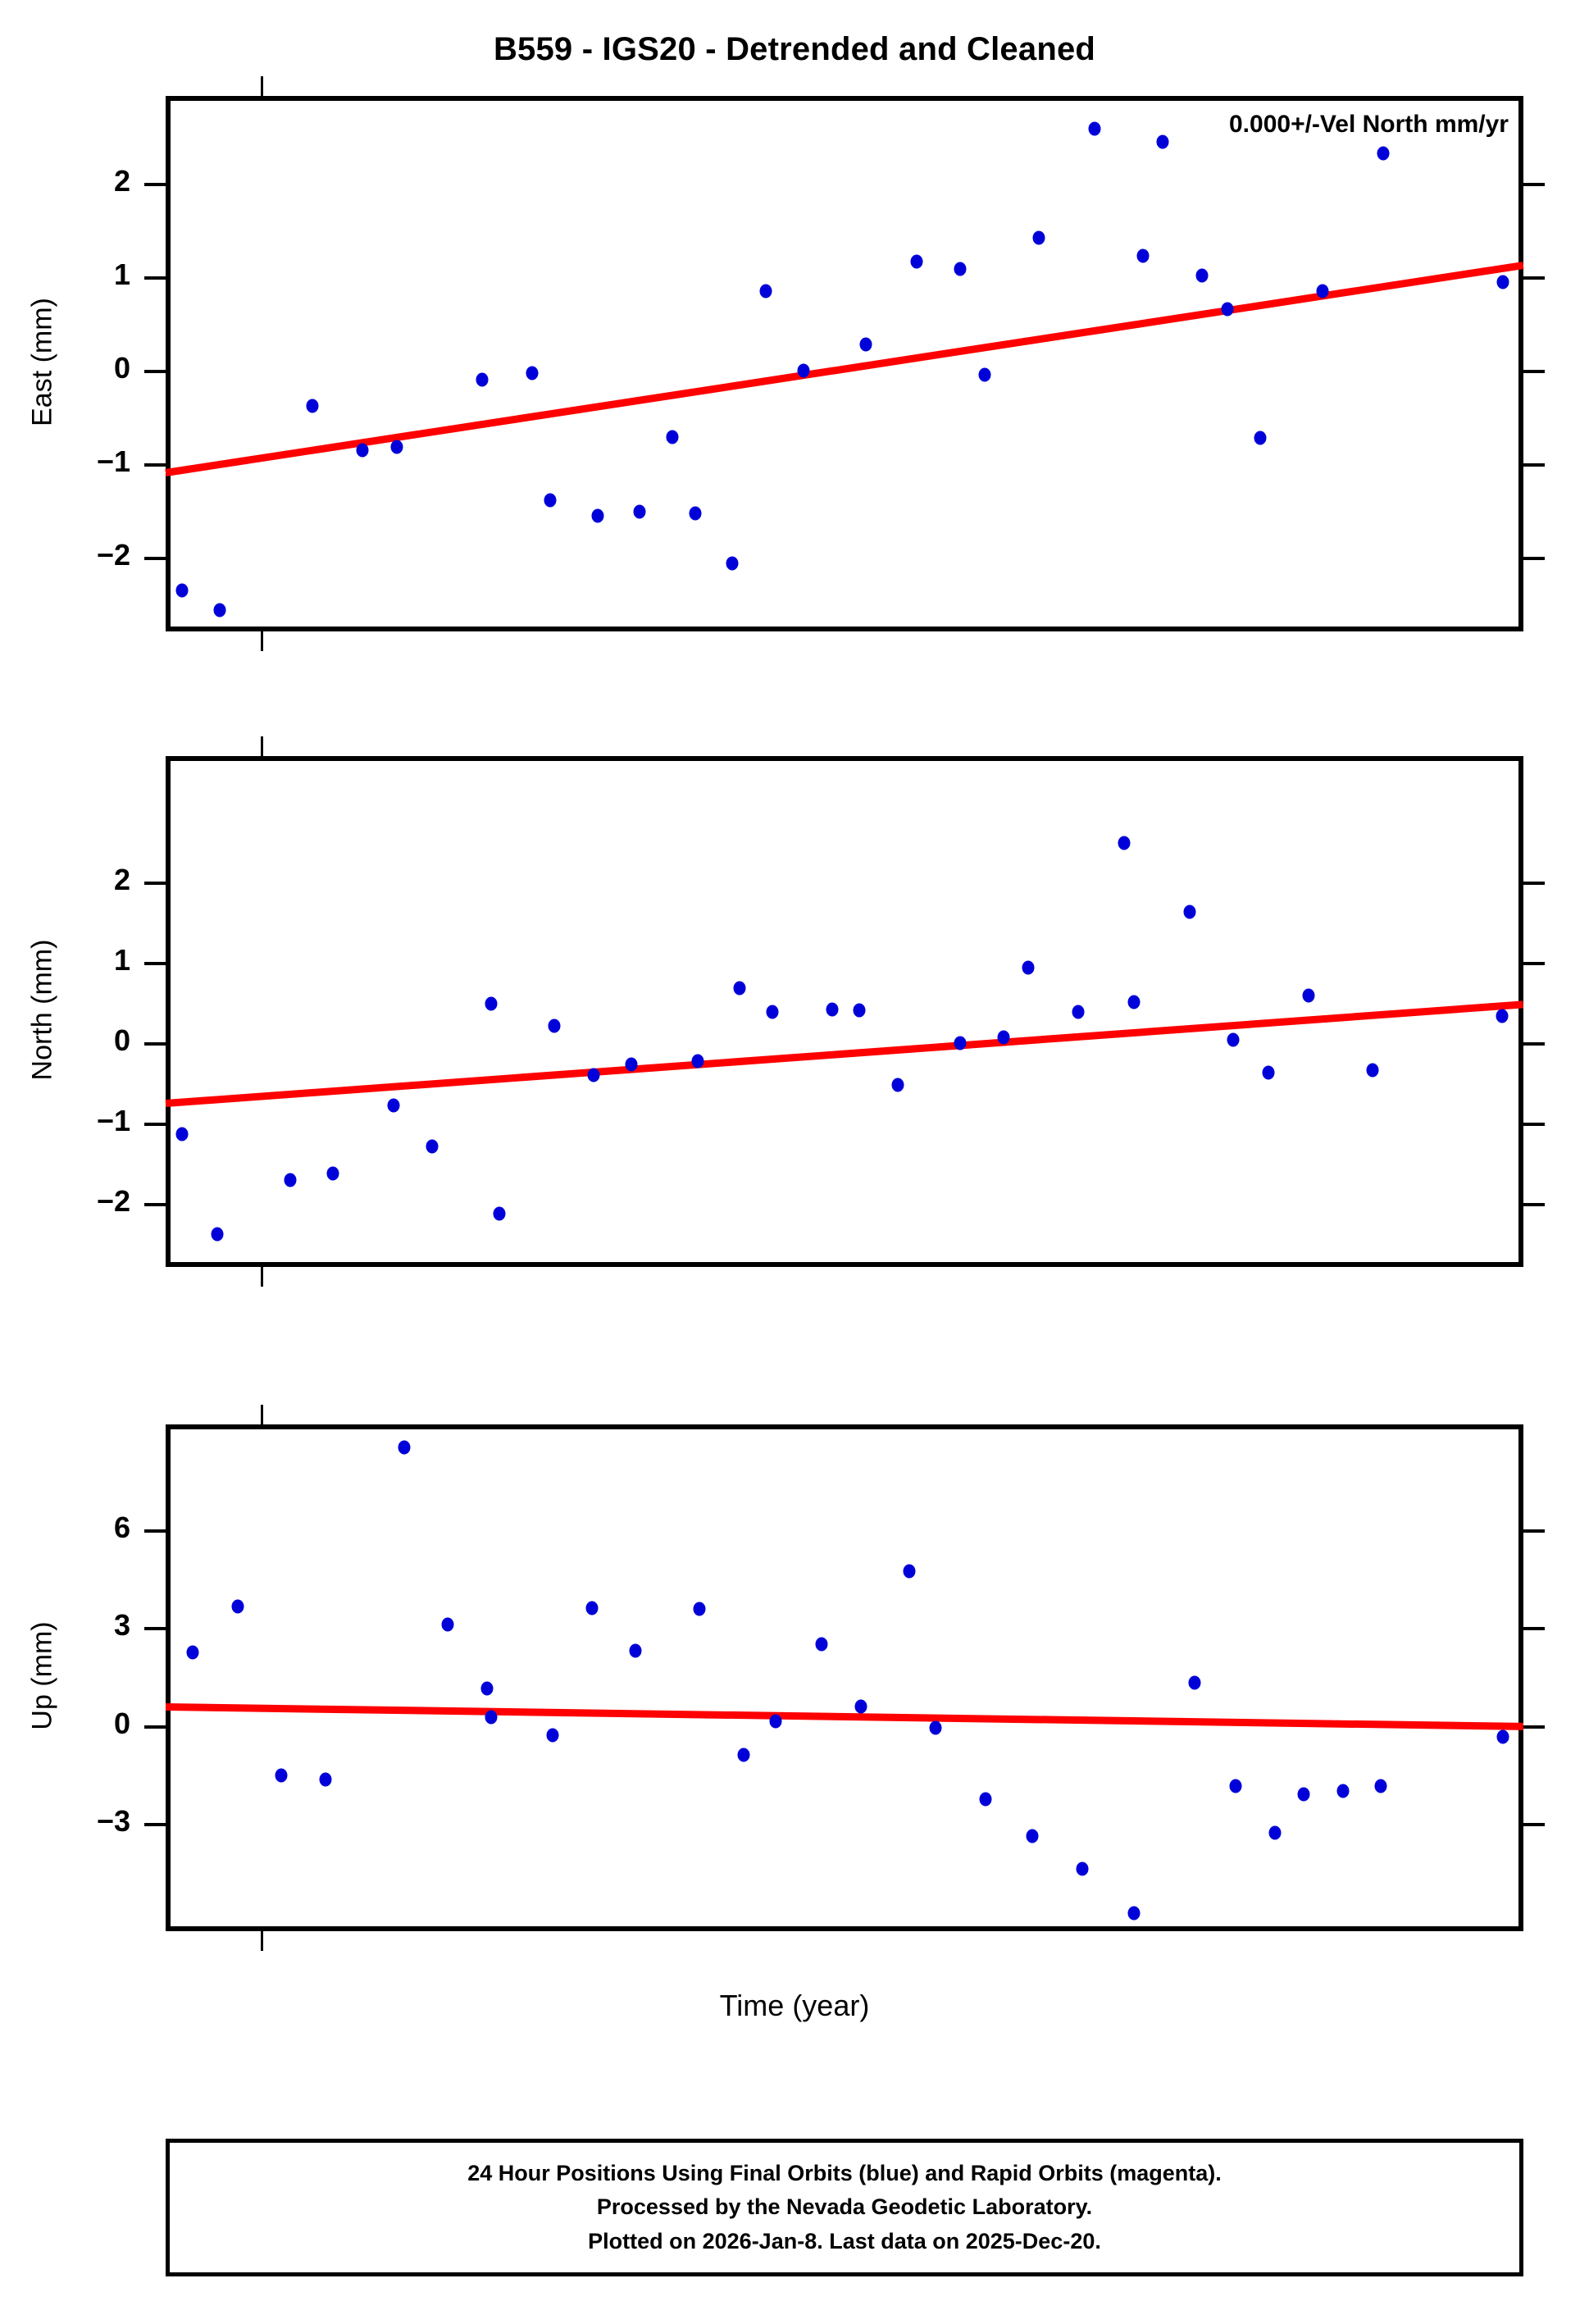  Describe the element at coordinates (113, 461) in the screenshot. I see `y-tick-label-east-3: −1` at that location.